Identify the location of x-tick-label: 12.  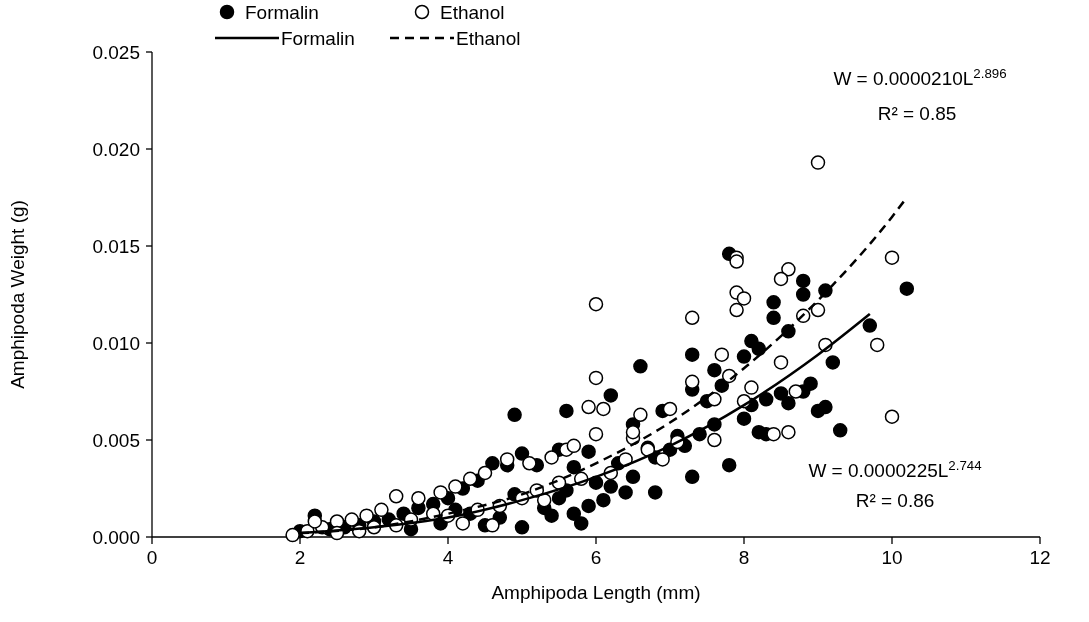
(1040, 557).